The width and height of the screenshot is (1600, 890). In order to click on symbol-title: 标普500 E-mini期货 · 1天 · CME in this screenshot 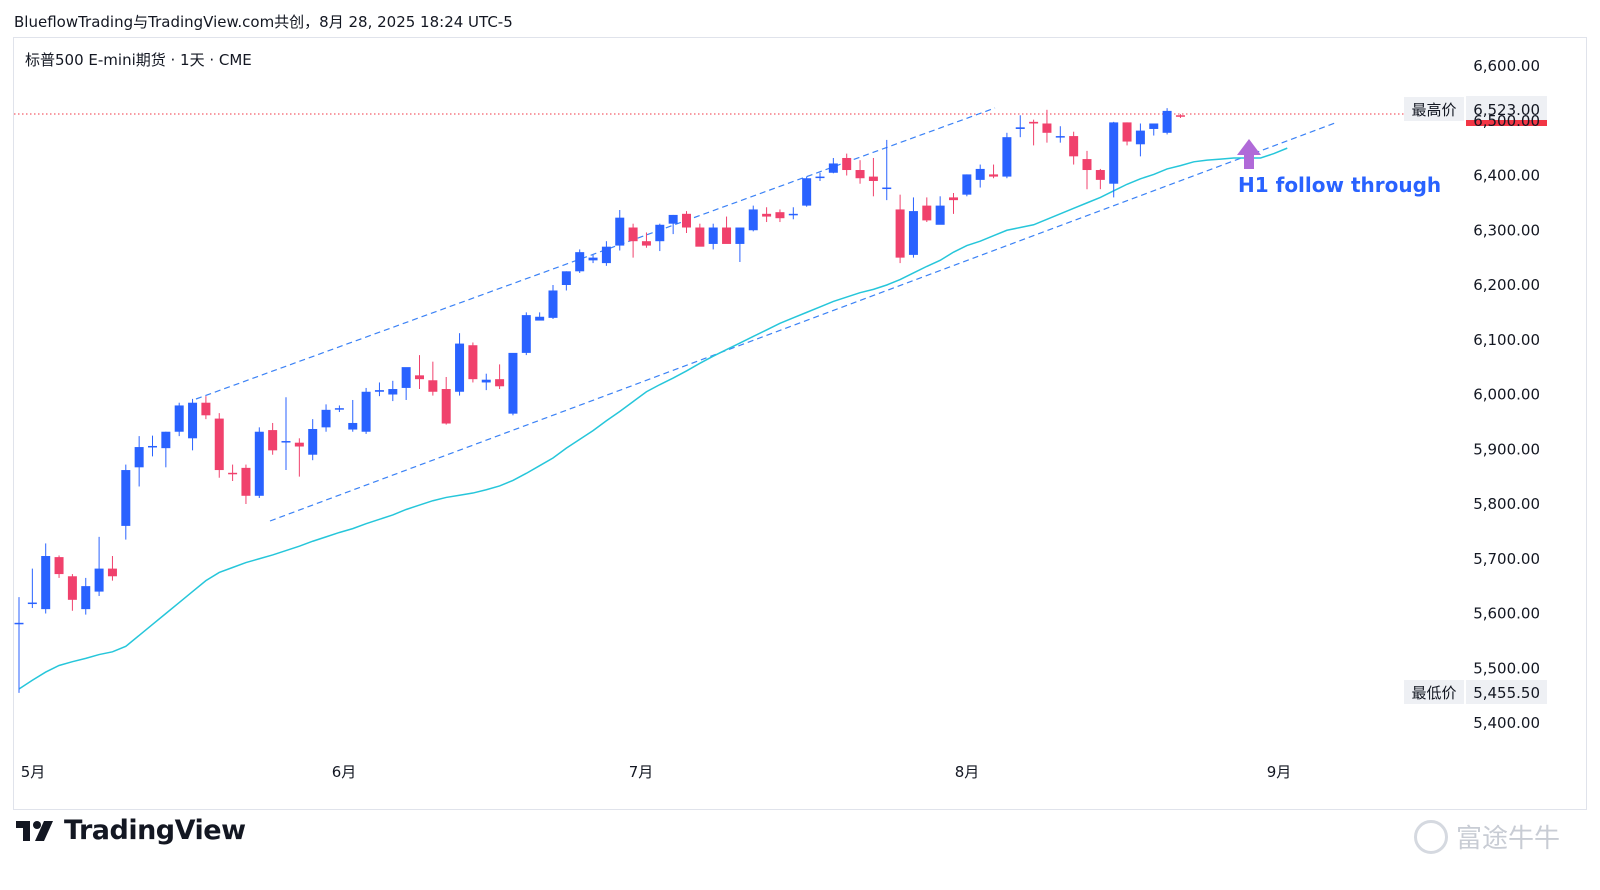, I will do `click(138, 60)`.